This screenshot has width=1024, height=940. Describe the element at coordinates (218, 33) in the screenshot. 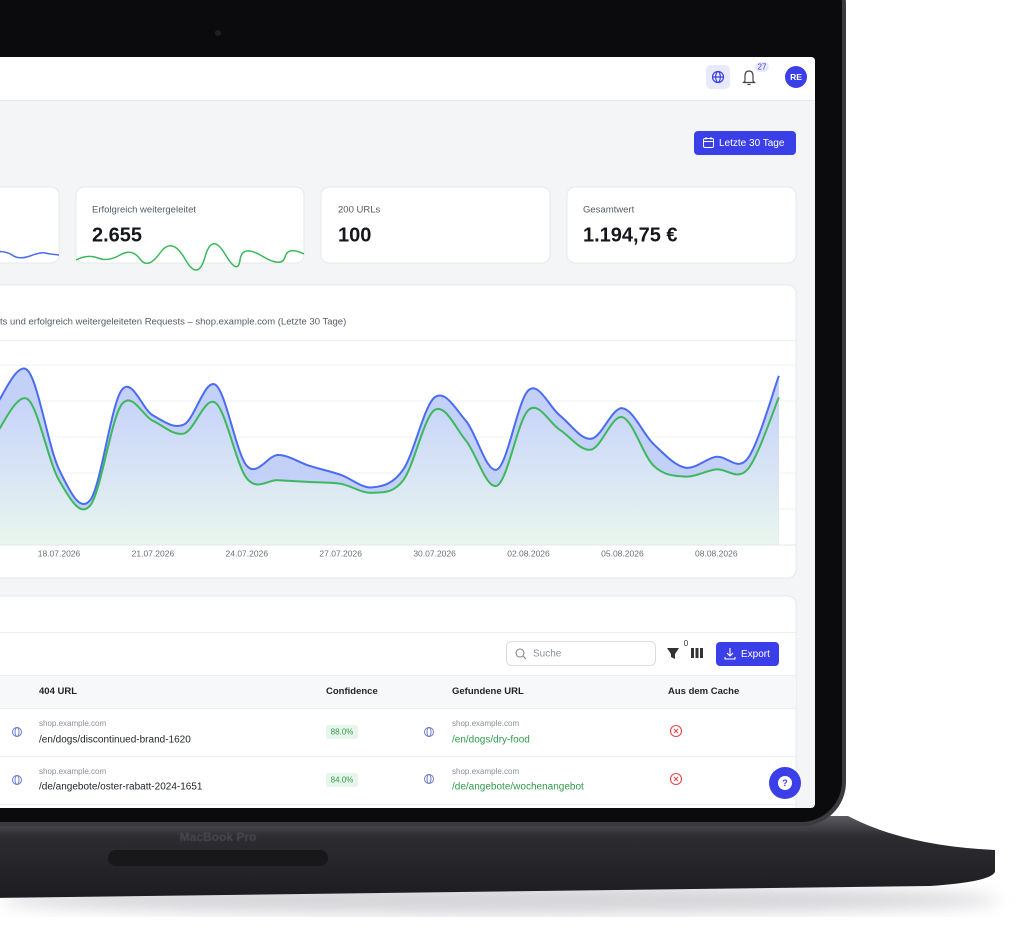

I see `camera` at that location.